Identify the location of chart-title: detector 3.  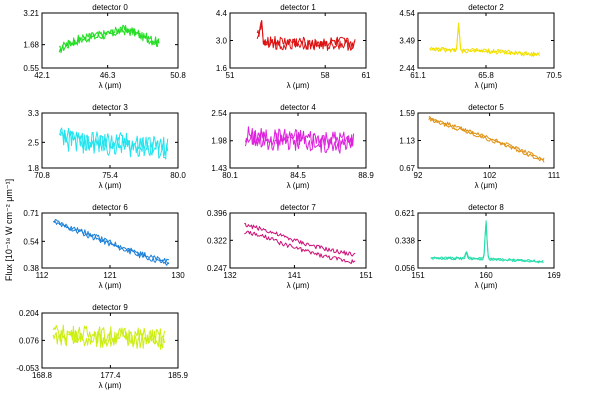
(110, 107).